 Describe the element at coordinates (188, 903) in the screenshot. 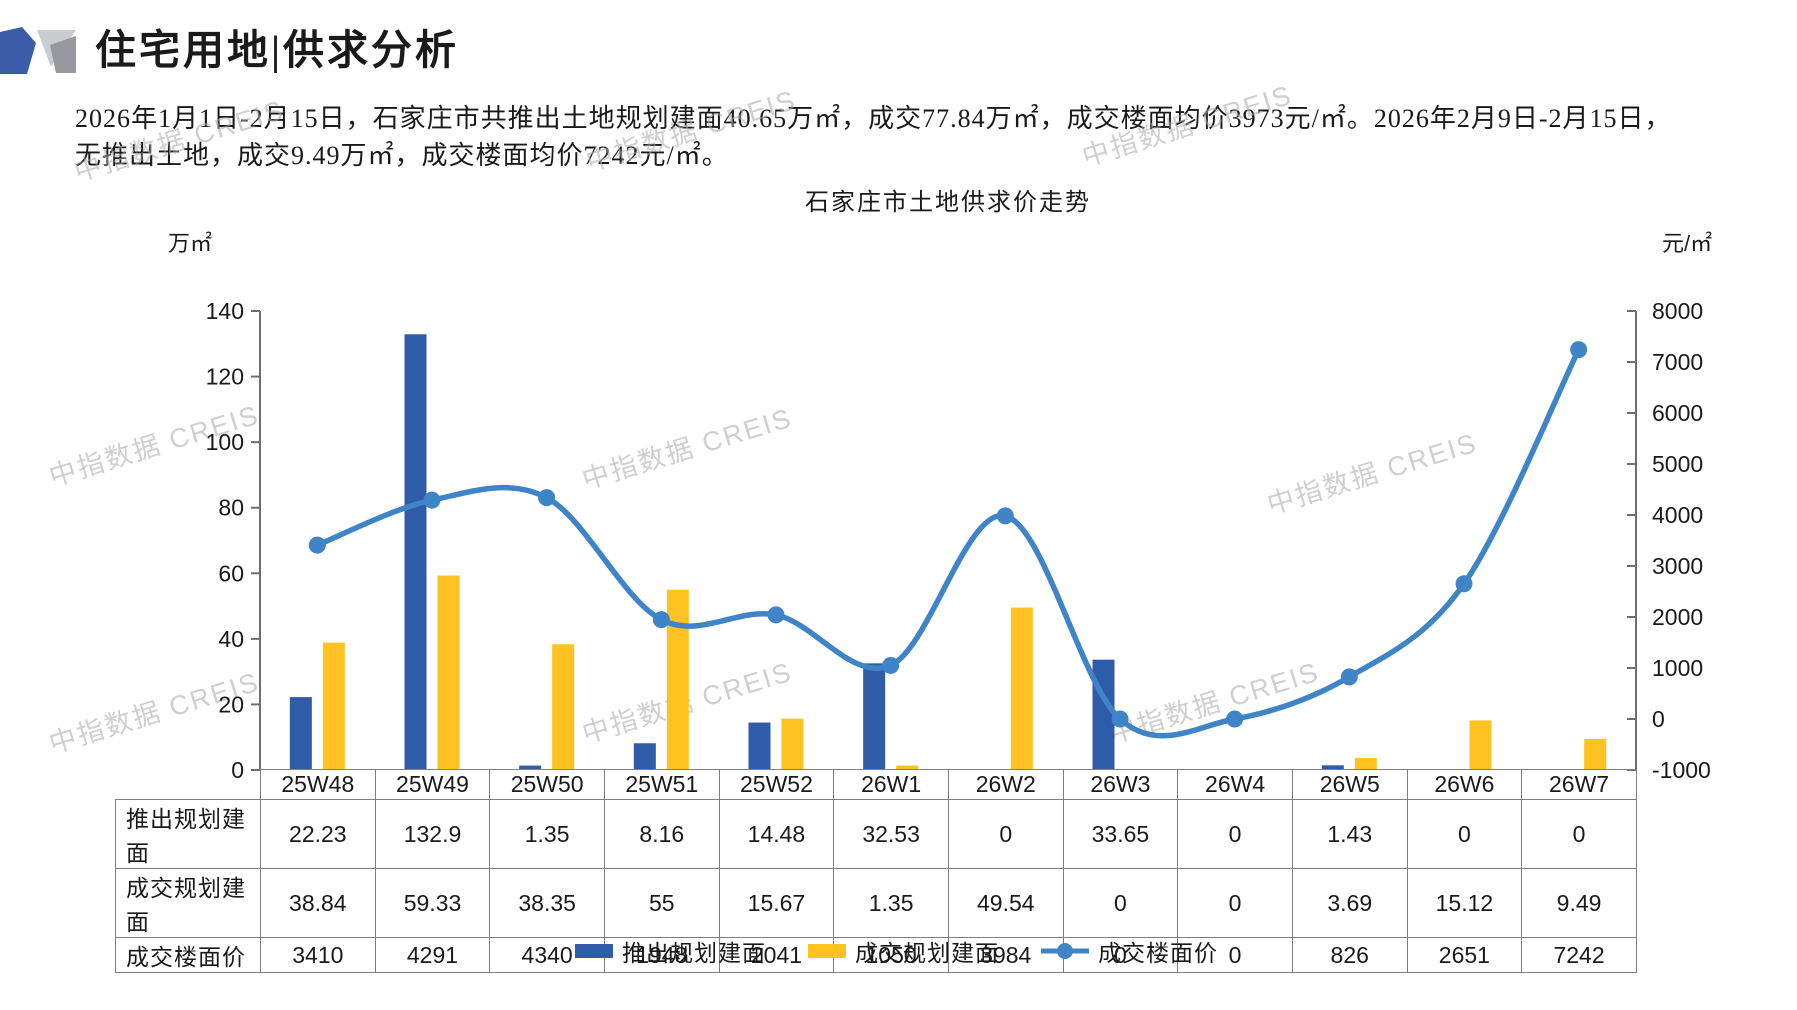

I see `table-row-header: 成交规划建面` at that location.